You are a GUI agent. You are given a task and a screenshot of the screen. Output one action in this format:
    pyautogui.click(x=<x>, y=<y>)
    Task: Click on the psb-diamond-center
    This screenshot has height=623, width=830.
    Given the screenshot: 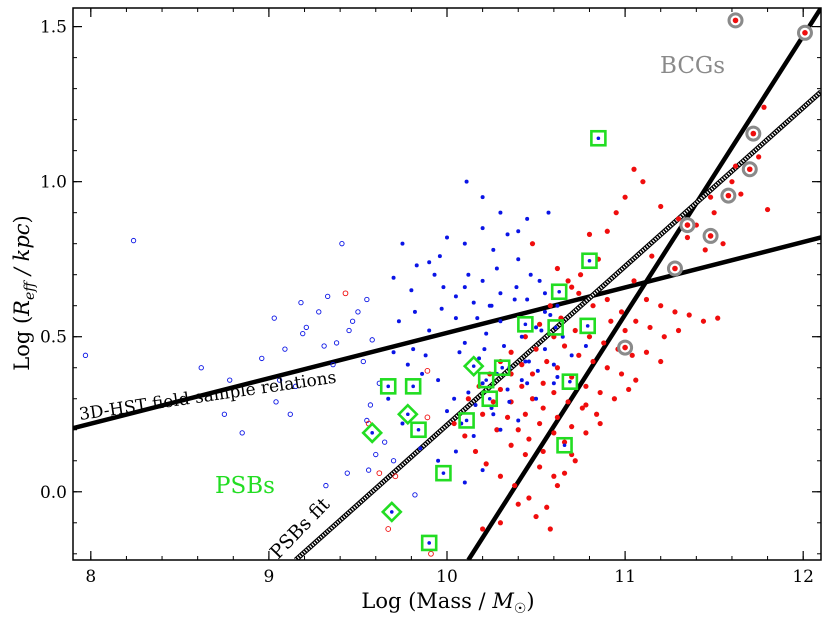 What is the action you would take?
    pyautogui.click(x=391, y=512)
    